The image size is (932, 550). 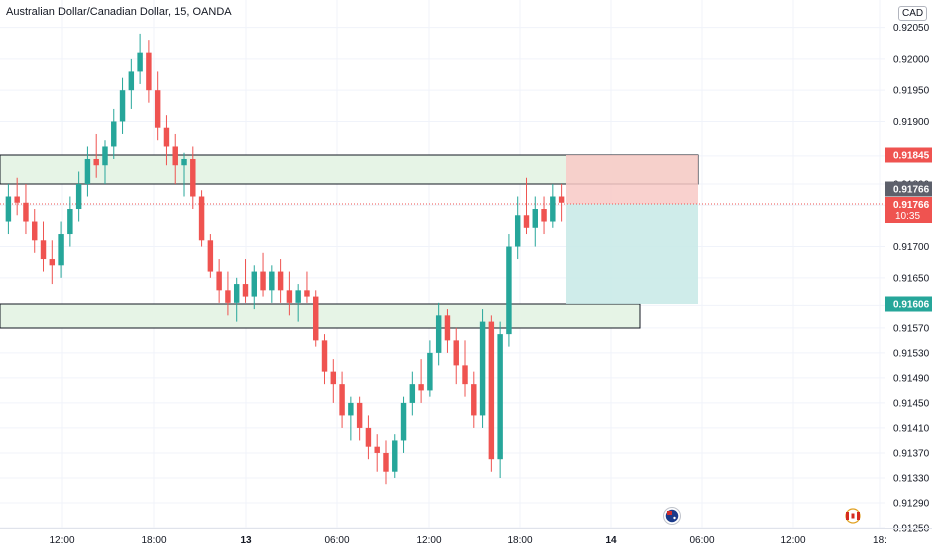 What do you see at coordinates (880, 540) in the screenshot?
I see `time-tick-label: 18:` at bounding box center [880, 540].